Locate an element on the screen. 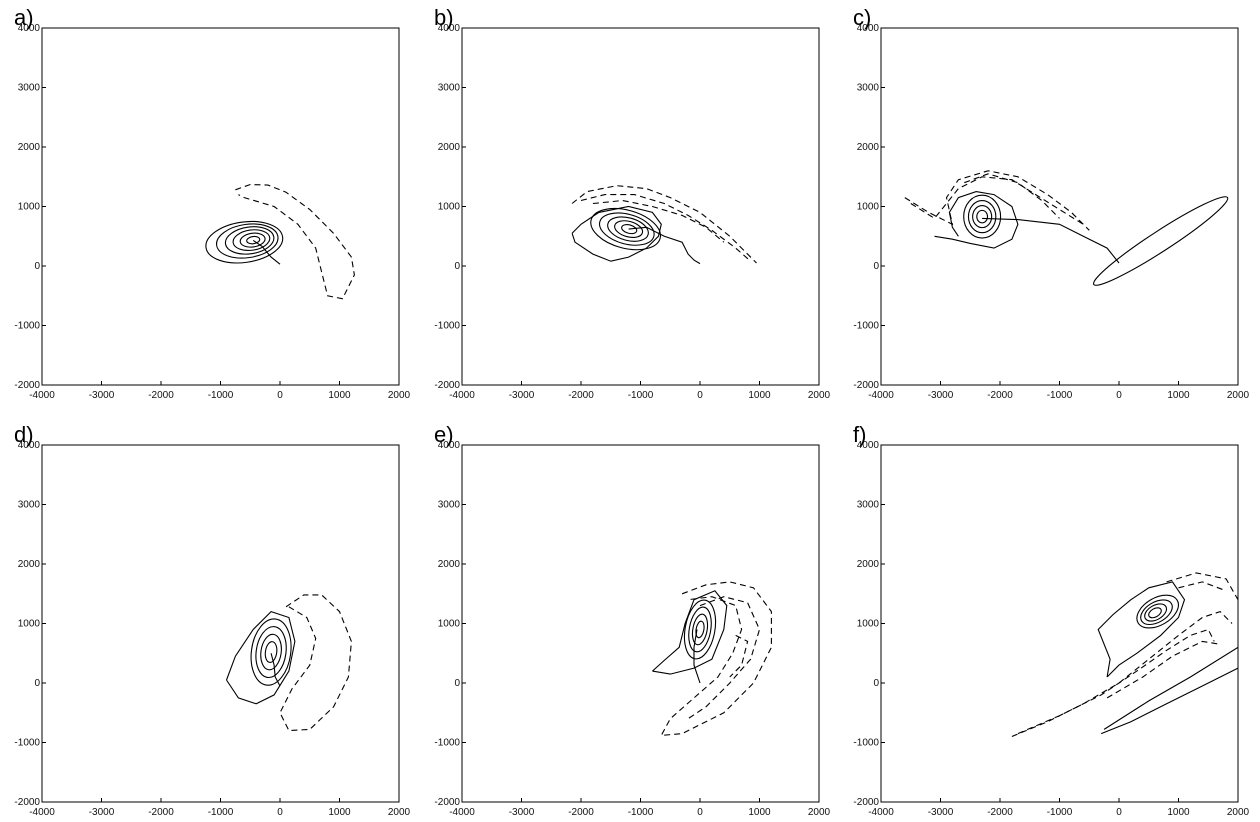 The height and width of the screenshot is (822, 1260). panel-label: c) is located at coordinates (862, 17).